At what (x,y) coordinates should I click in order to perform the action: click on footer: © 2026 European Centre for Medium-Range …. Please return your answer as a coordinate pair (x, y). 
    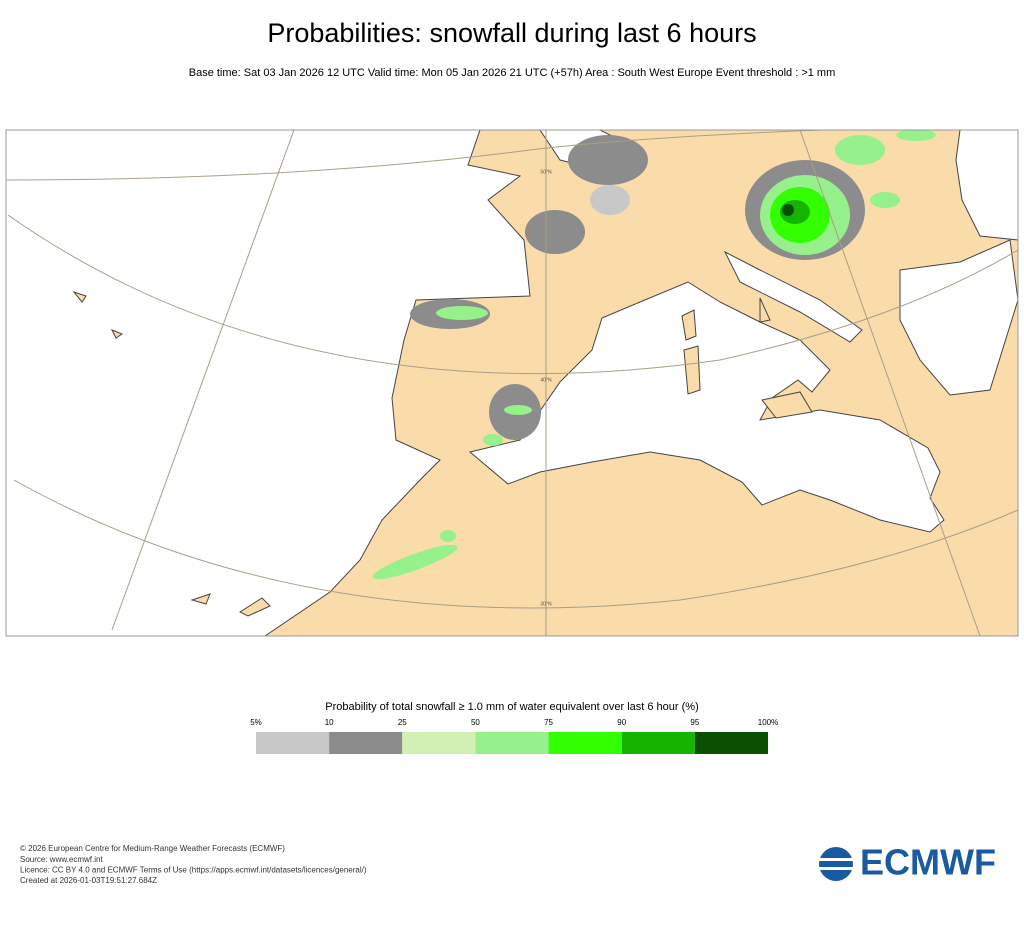
    Looking at the image, I should click on (193, 864).